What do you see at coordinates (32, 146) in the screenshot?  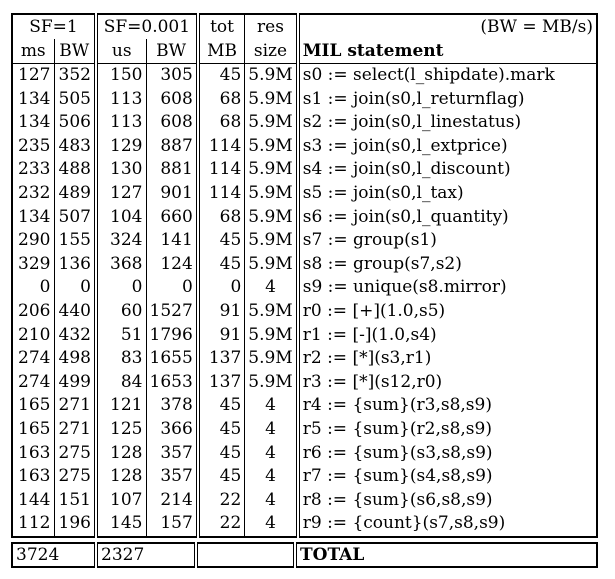 I see `cell-ms: 235` at bounding box center [32, 146].